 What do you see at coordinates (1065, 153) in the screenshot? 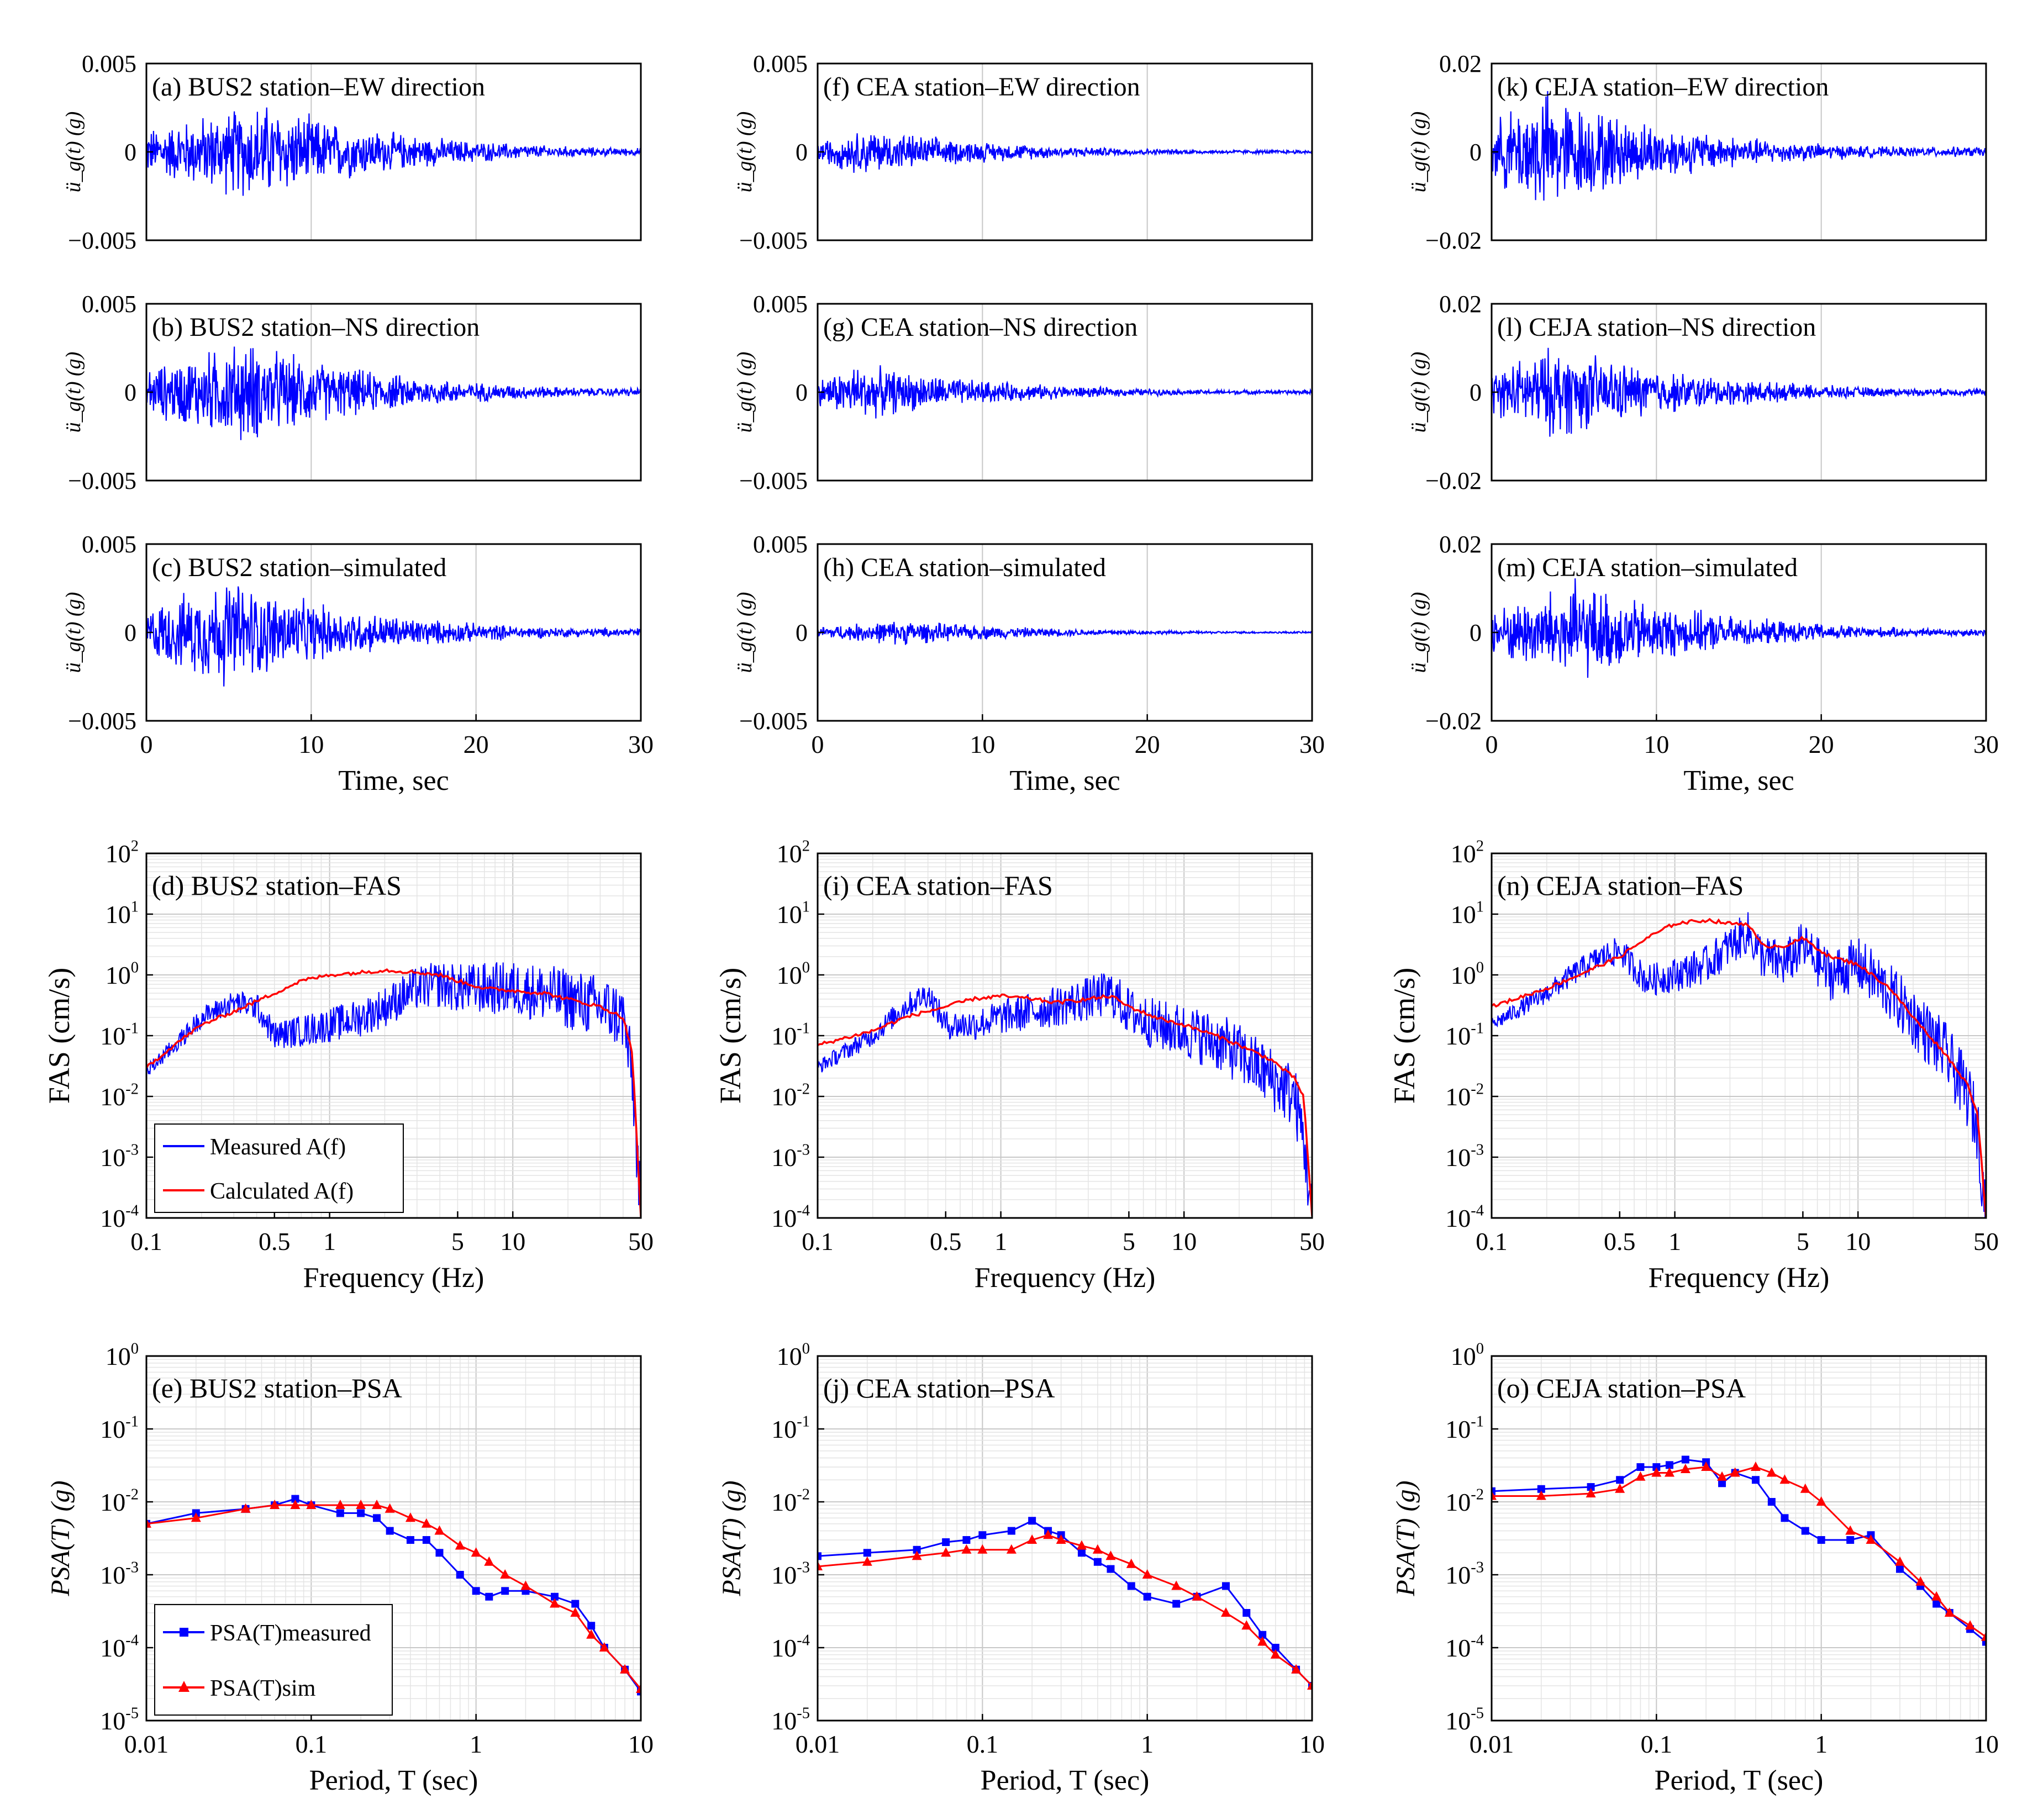
I see `plot-area-f` at bounding box center [1065, 153].